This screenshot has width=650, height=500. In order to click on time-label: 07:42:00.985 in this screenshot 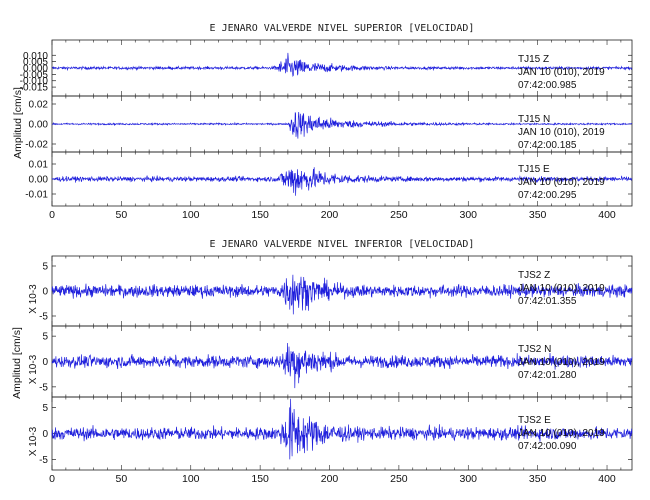, I will do `click(547, 85)`.